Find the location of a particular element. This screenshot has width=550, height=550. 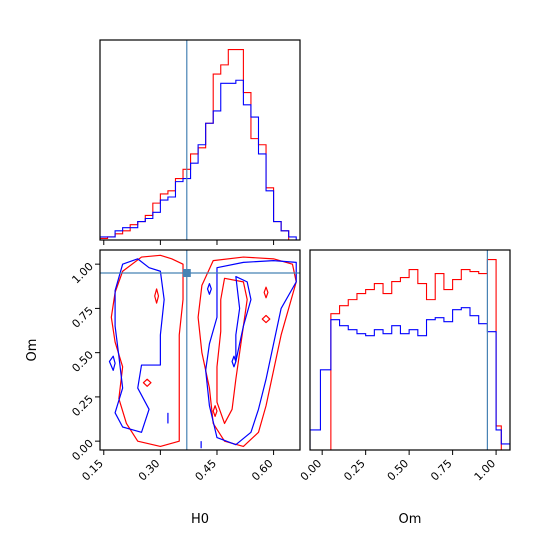

joint-y-ticks: 0.00 0.25 0.50 0.75 1.00 is located at coordinates (84, 362).